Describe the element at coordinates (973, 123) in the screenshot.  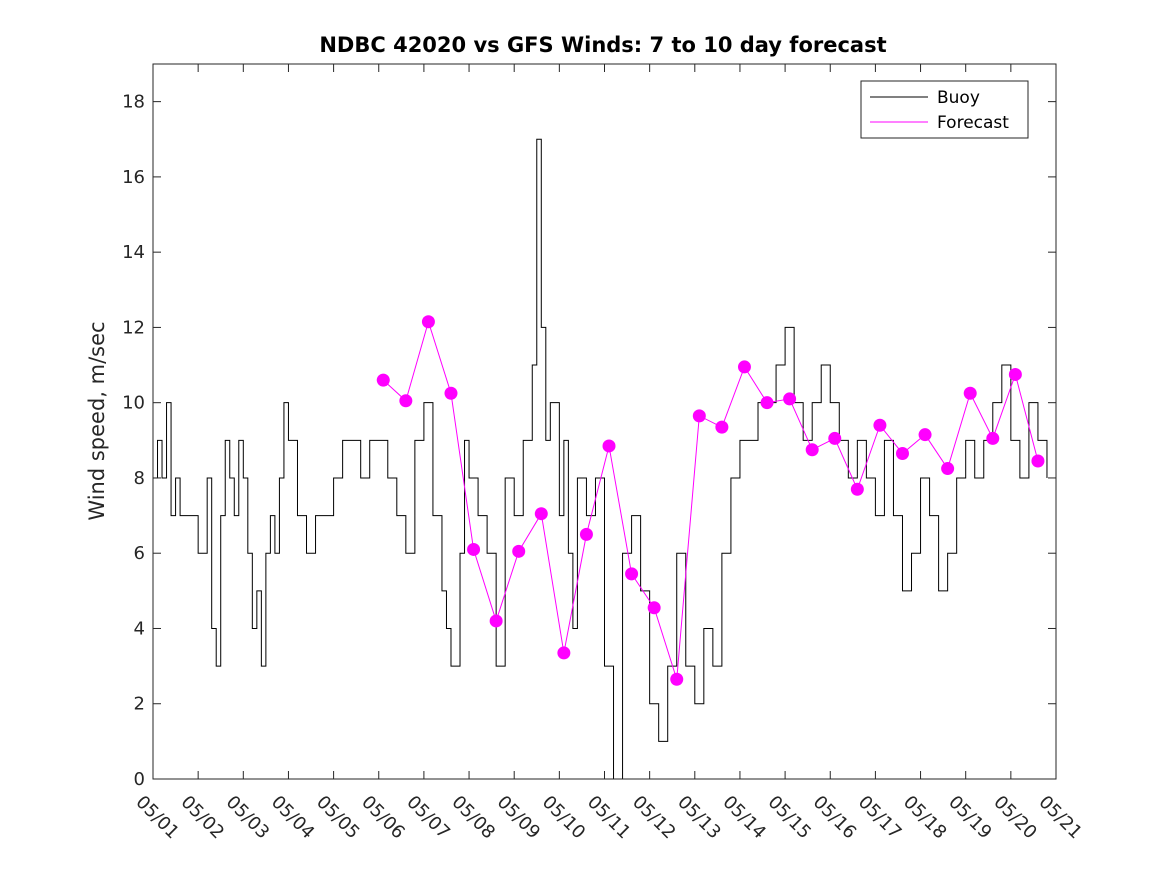
I see `legend-forecast-label: Forecast` at that location.